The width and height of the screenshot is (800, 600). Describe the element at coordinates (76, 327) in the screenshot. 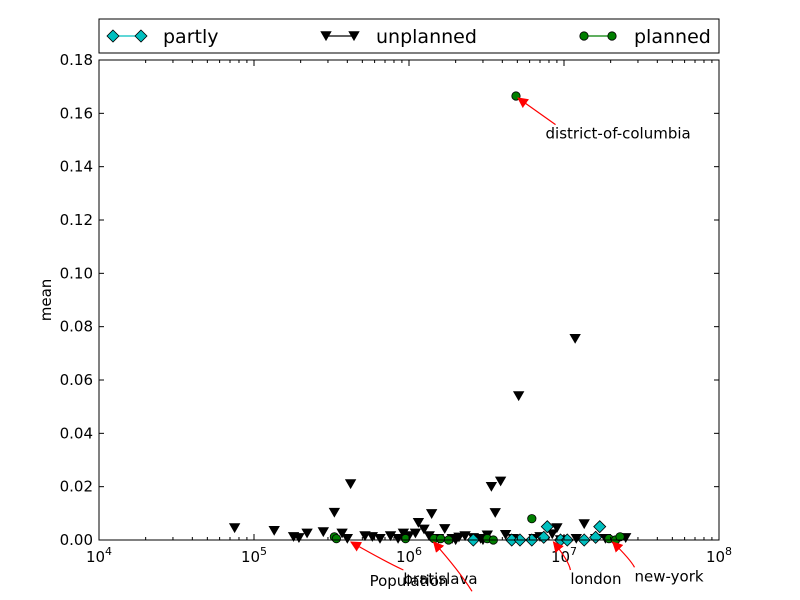

I see `y-tick-label: 0.08` at that location.